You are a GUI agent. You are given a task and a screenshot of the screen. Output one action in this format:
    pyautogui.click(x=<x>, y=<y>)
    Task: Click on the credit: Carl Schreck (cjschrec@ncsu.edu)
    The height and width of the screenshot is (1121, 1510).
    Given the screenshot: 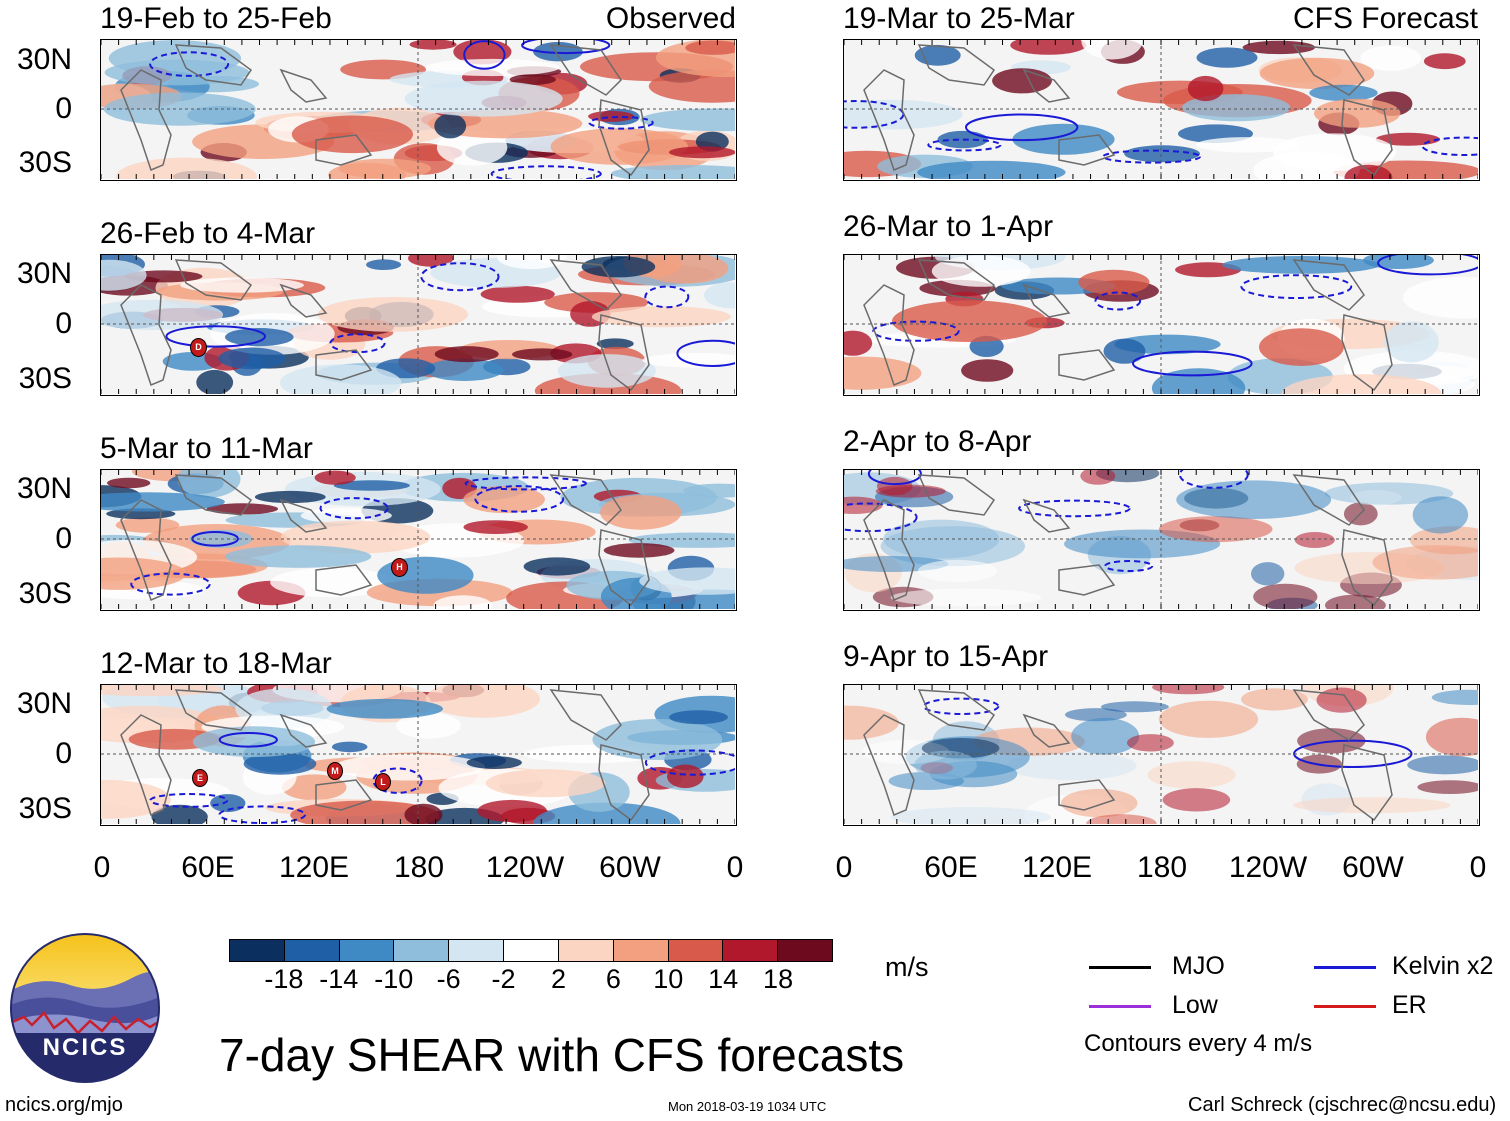 What is the action you would take?
    pyautogui.click(x=1342, y=1105)
    